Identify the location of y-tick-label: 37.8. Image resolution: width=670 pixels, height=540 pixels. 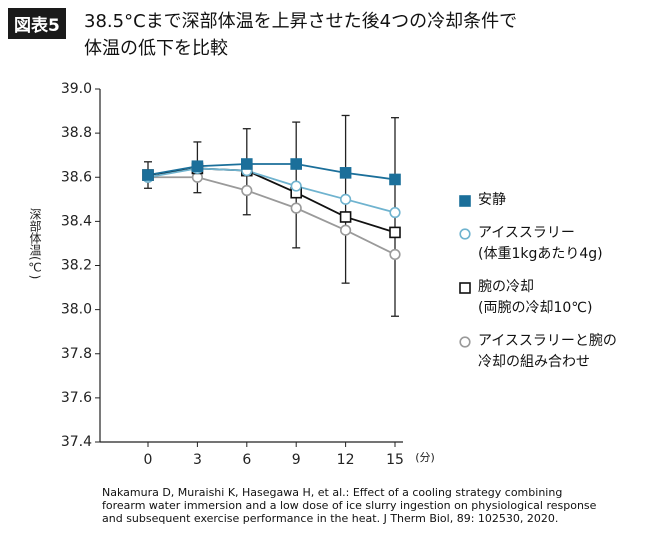
(76, 354).